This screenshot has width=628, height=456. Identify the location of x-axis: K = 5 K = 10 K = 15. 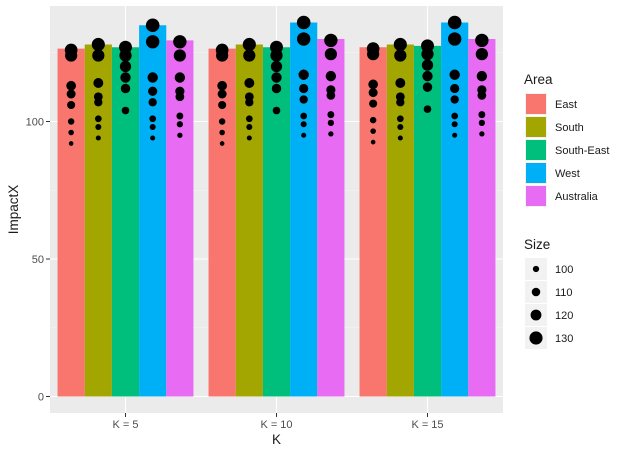
(278, 422).